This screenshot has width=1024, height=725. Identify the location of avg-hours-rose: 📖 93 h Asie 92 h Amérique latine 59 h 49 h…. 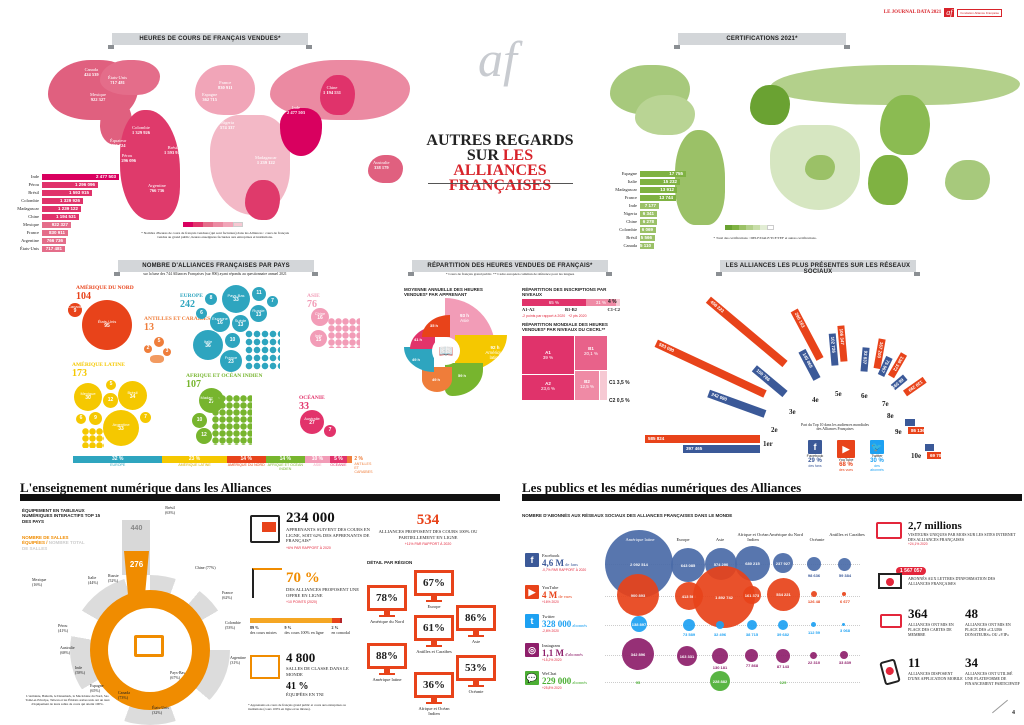
(455, 350).